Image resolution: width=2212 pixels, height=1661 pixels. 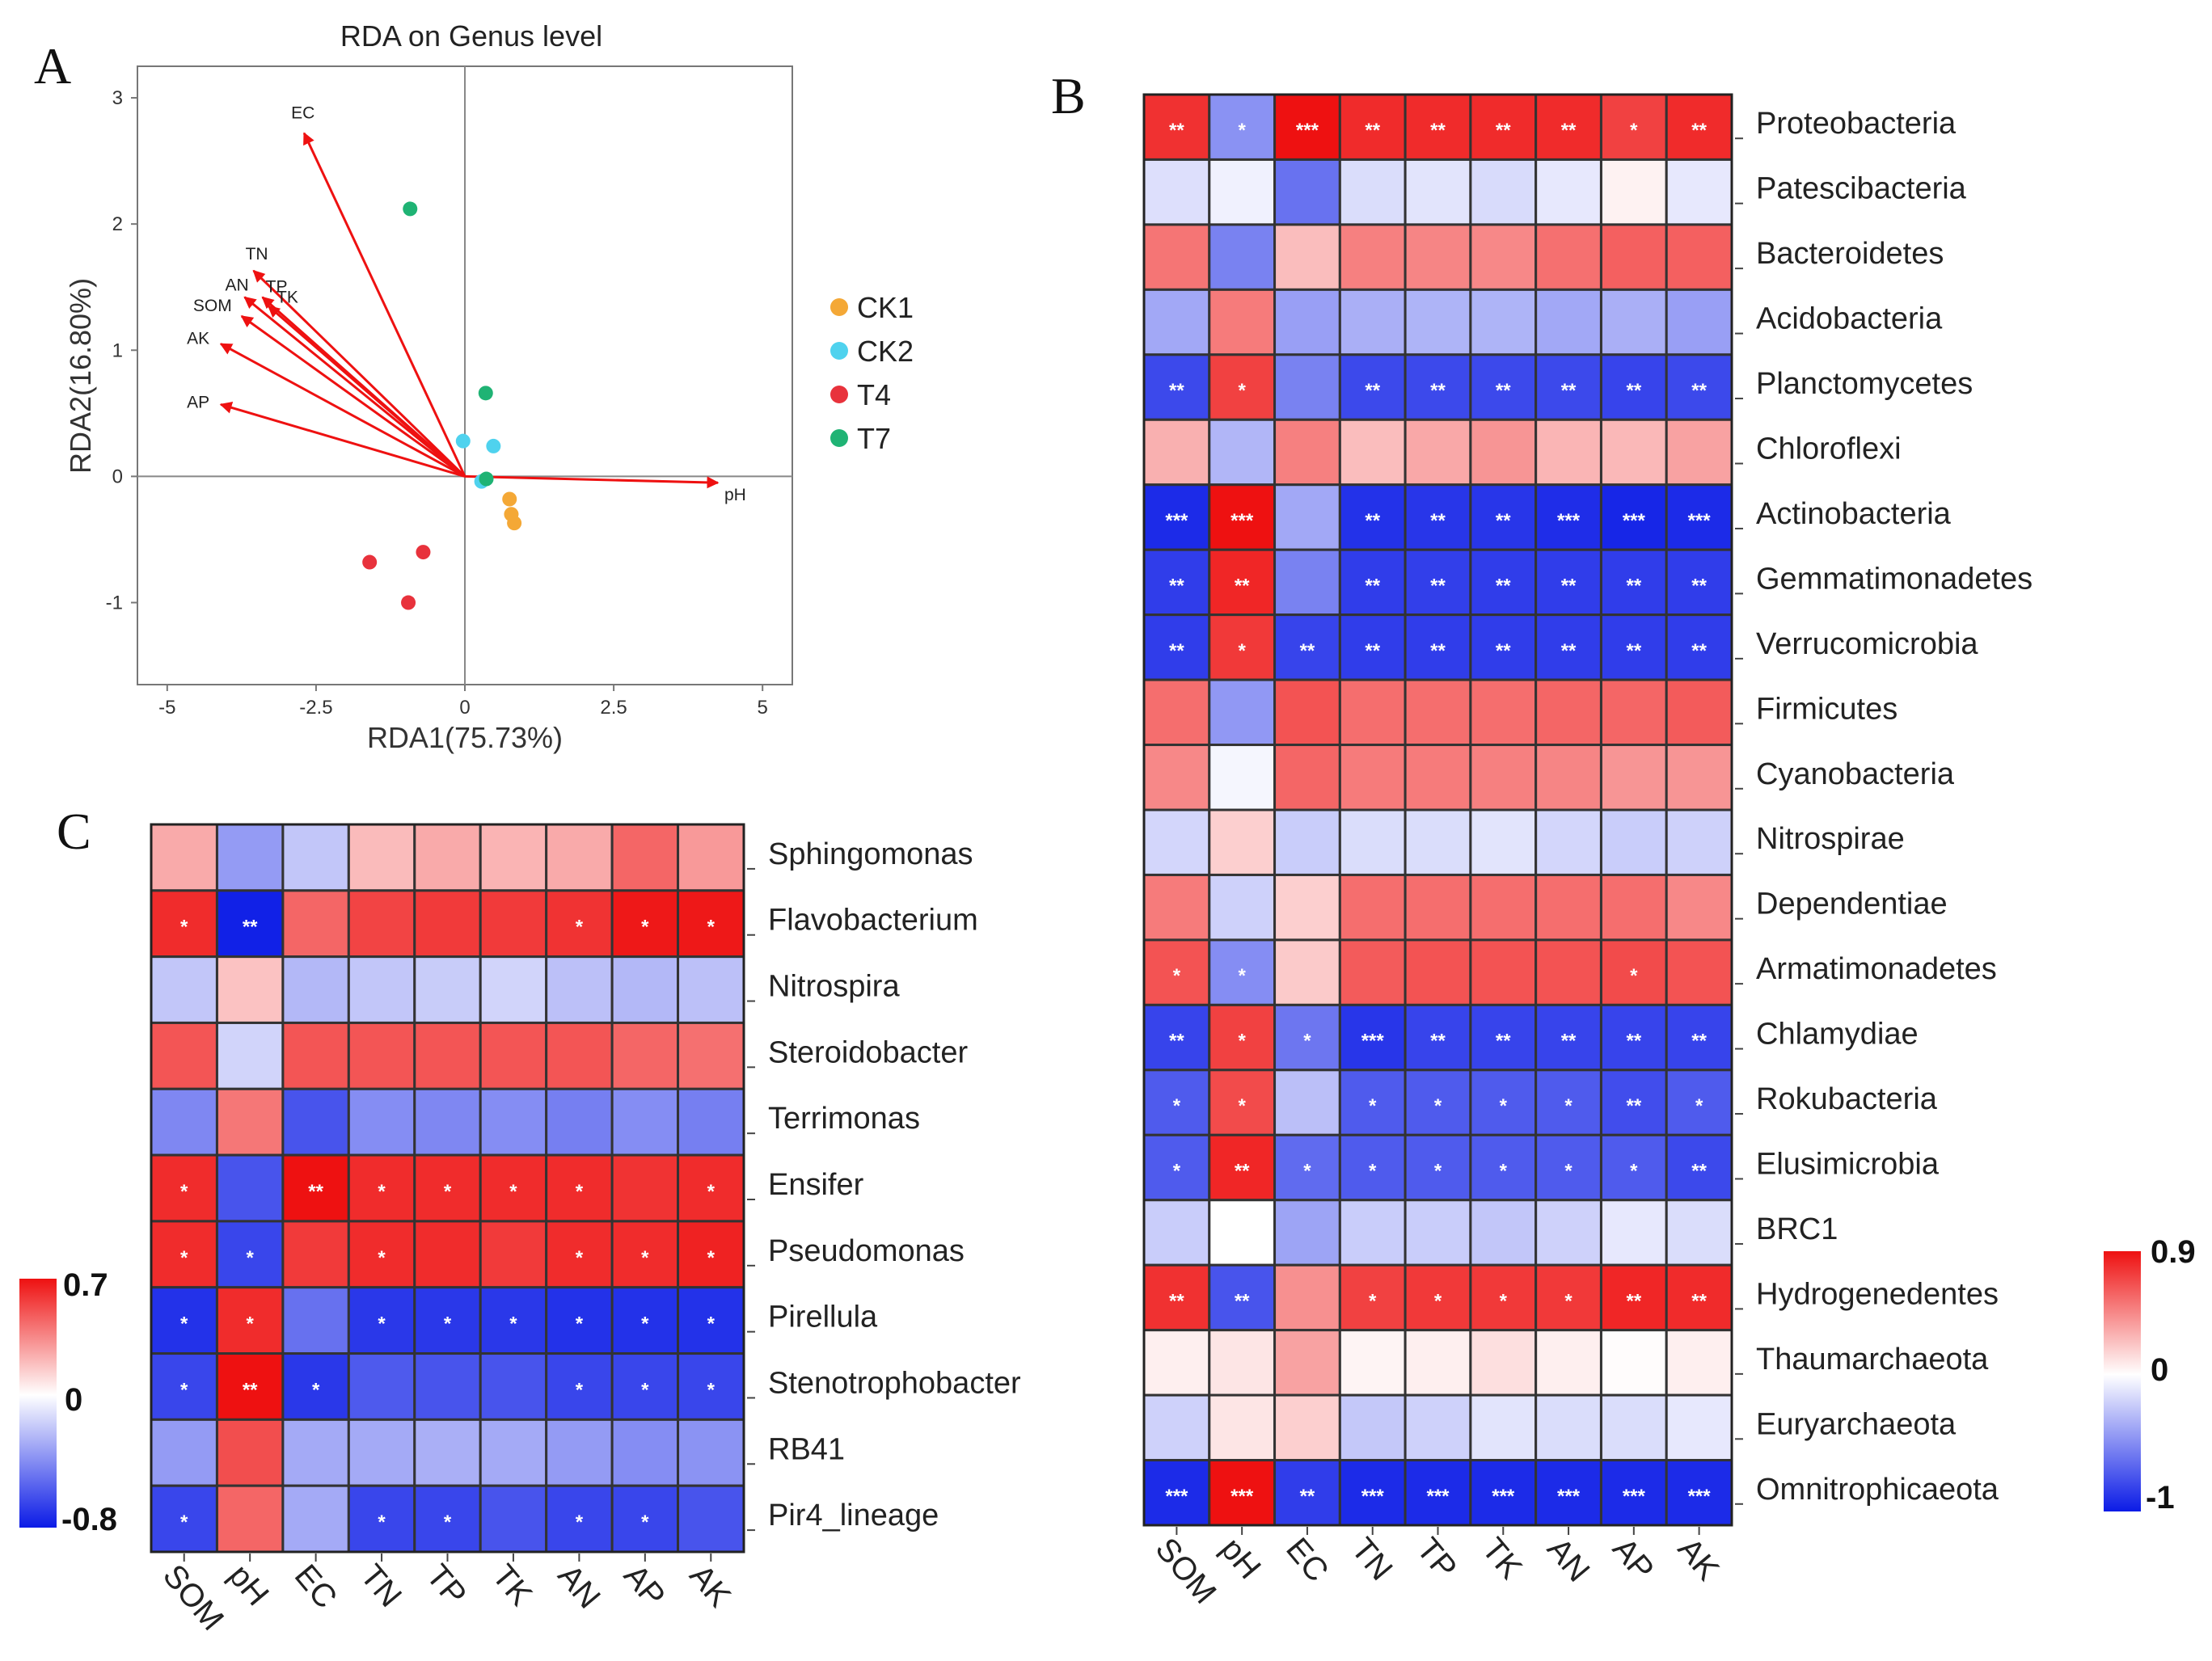 What do you see at coordinates (85, 1285) in the screenshot?
I see `colorbar-c-max: 0.7` at bounding box center [85, 1285].